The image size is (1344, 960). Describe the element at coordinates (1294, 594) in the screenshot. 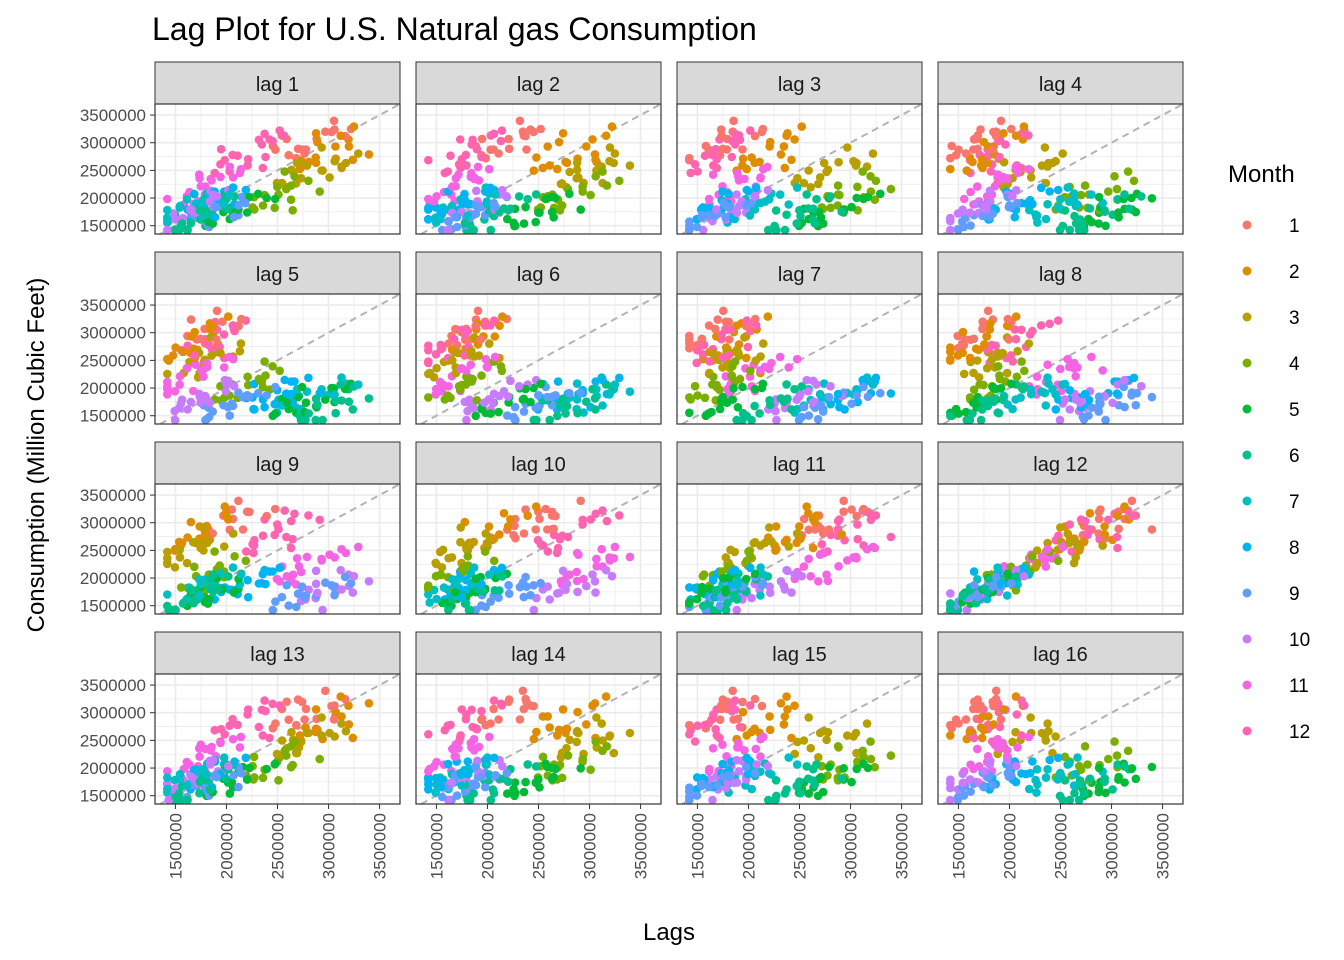

I see `legend-label: 9` at that location.